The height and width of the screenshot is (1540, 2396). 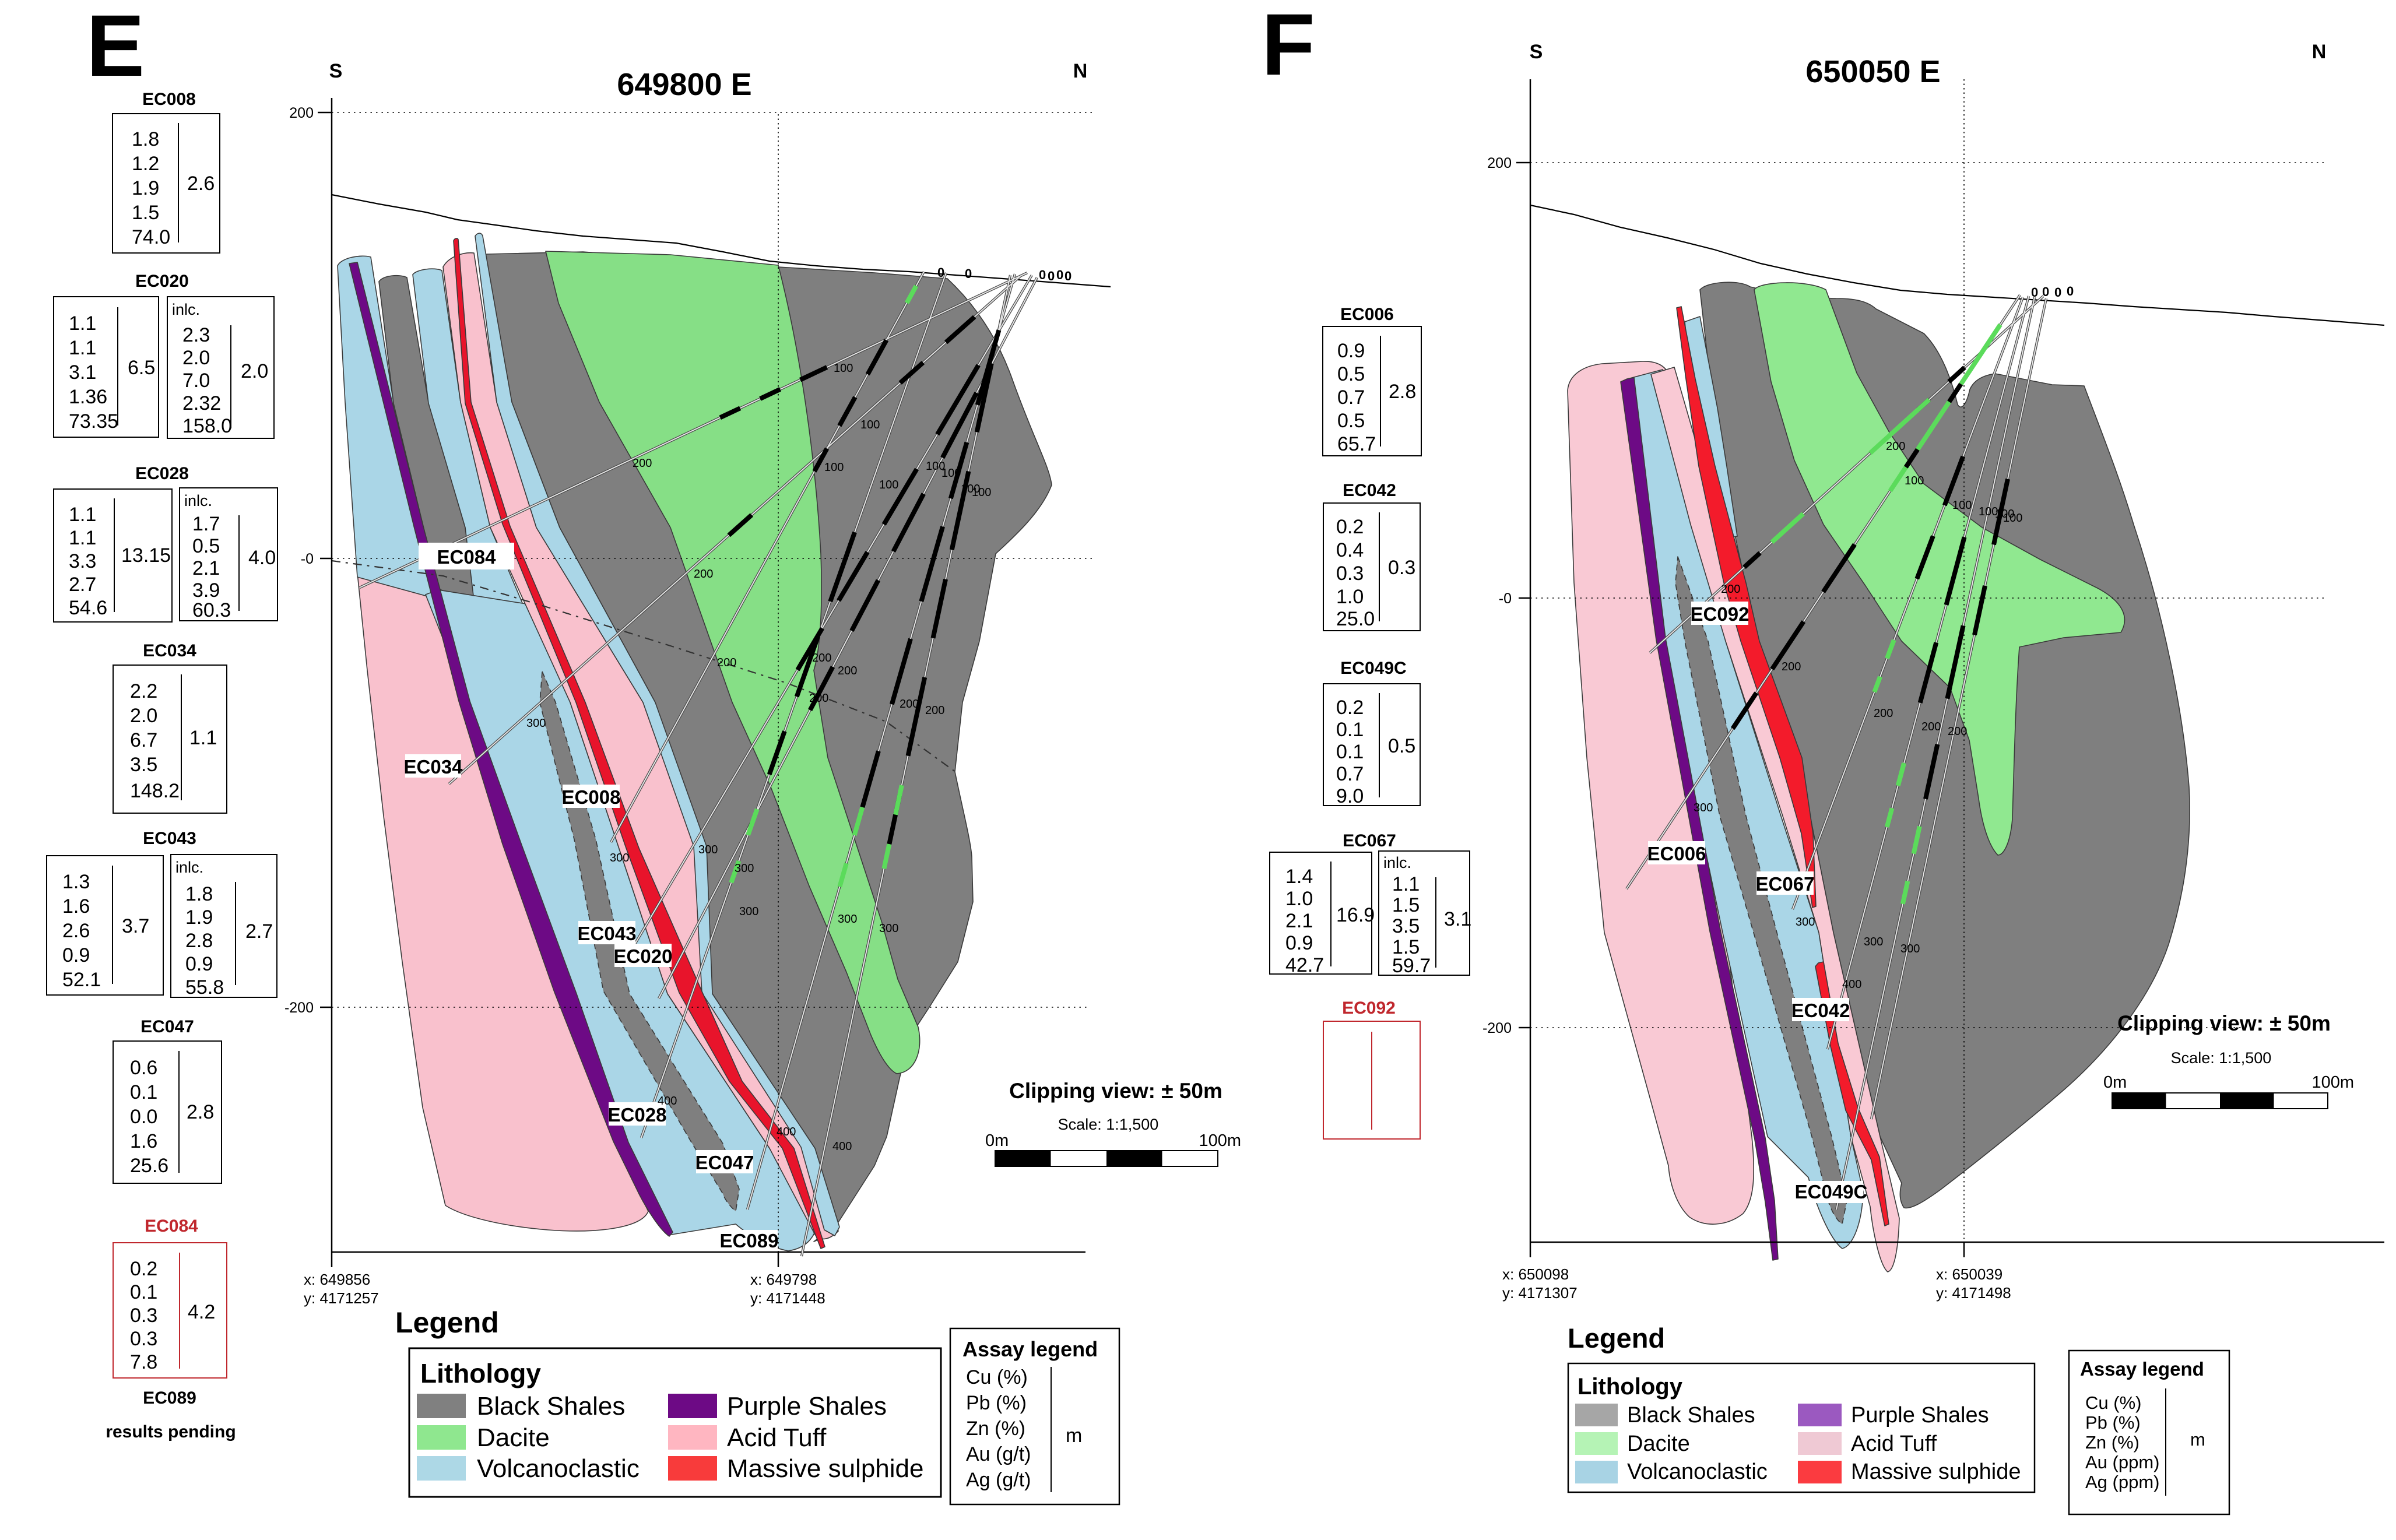 I want to click on svg-text: 649800 E, so click(x=684, y=84).